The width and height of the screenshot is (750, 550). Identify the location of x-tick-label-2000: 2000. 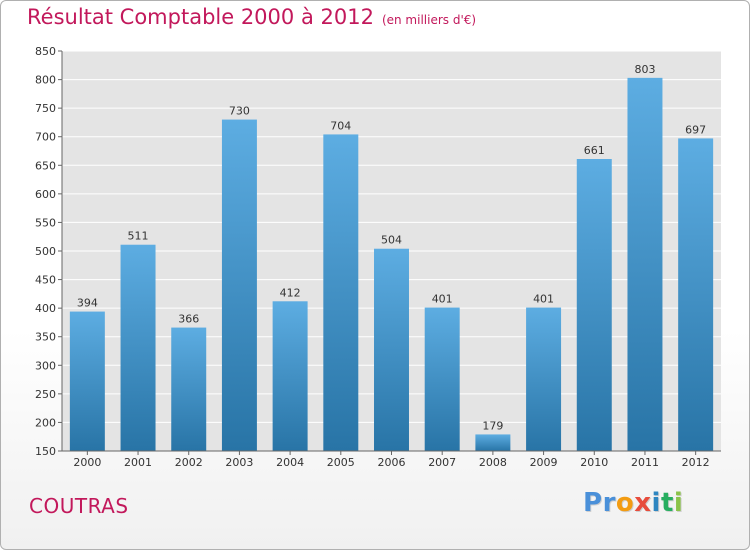
(87, 462).